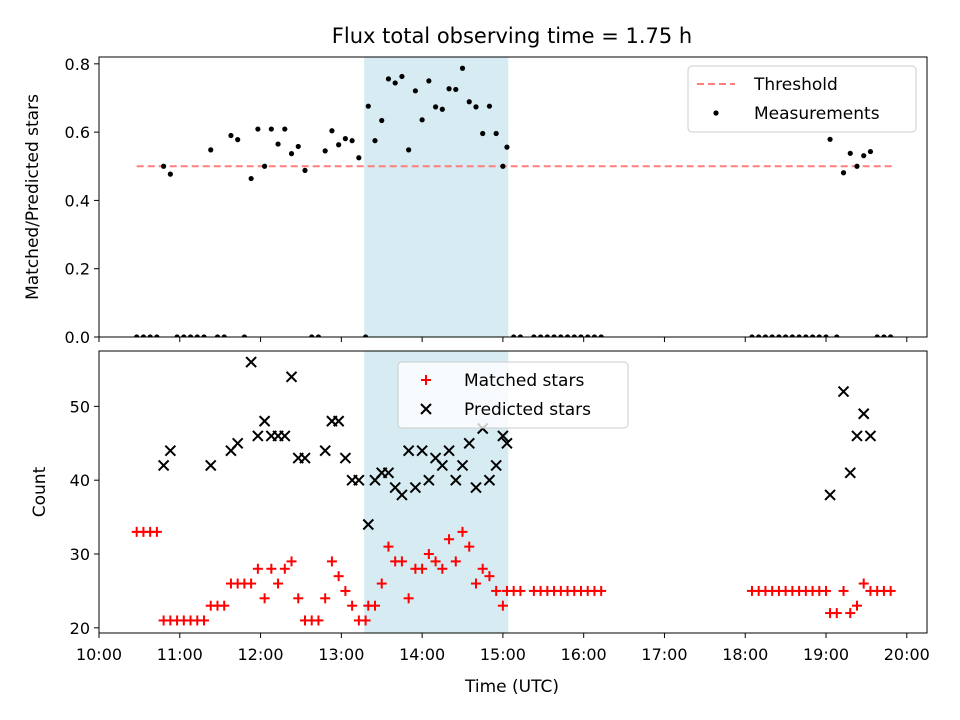  What do you see at coordinates (716, 113) in the screenshot?
I see `legend-measurements-swatch` at bounding box center [716, 113].